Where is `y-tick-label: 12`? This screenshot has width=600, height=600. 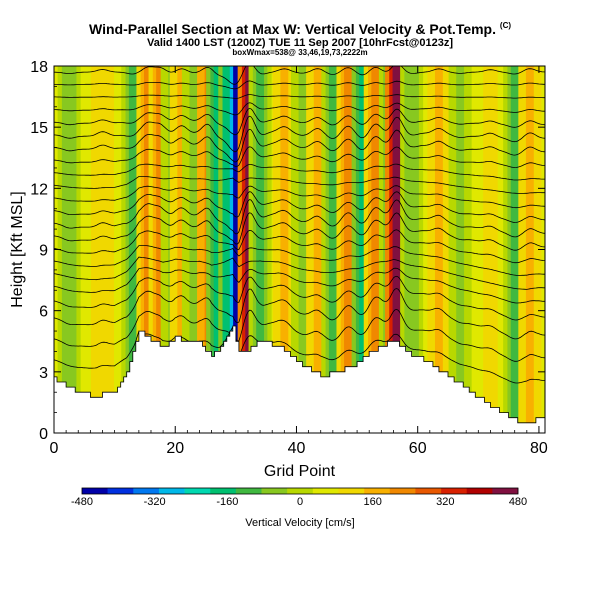 y-tick-label: 12 is located at coordinates (39, 189).